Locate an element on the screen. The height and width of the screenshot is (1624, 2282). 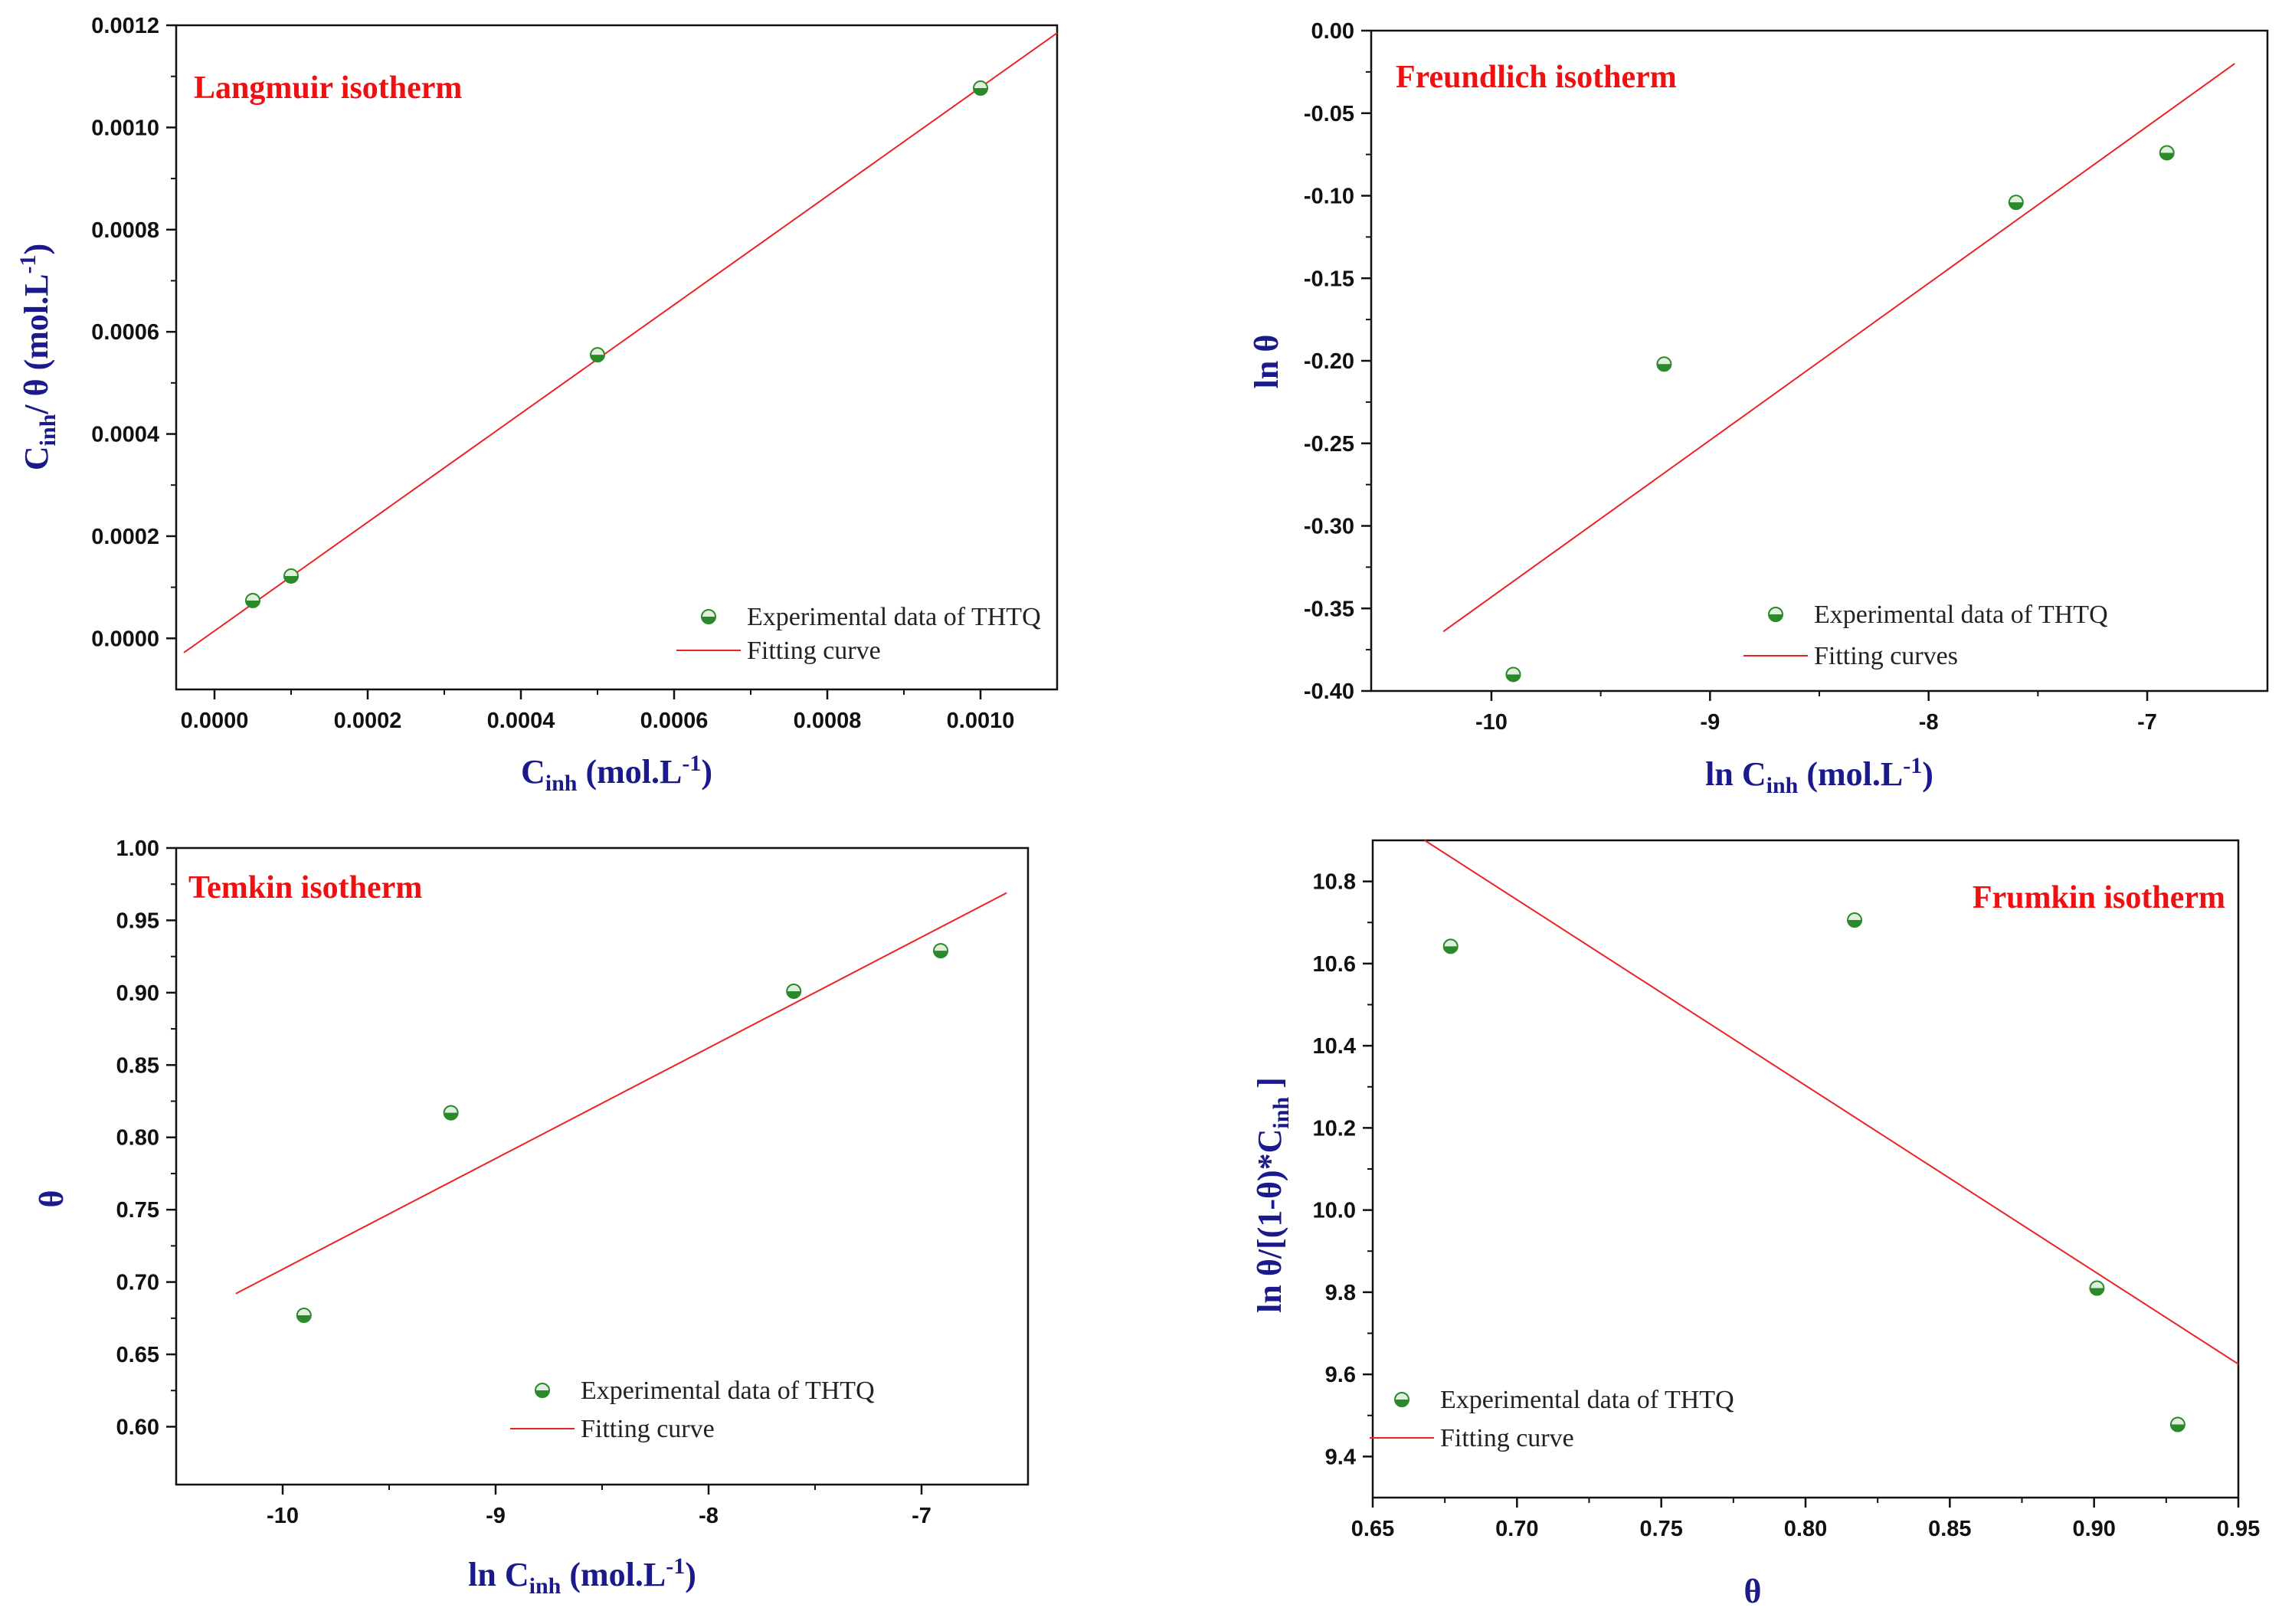
y-tick-label: 0.65 is located at coordinates (138, 1355).